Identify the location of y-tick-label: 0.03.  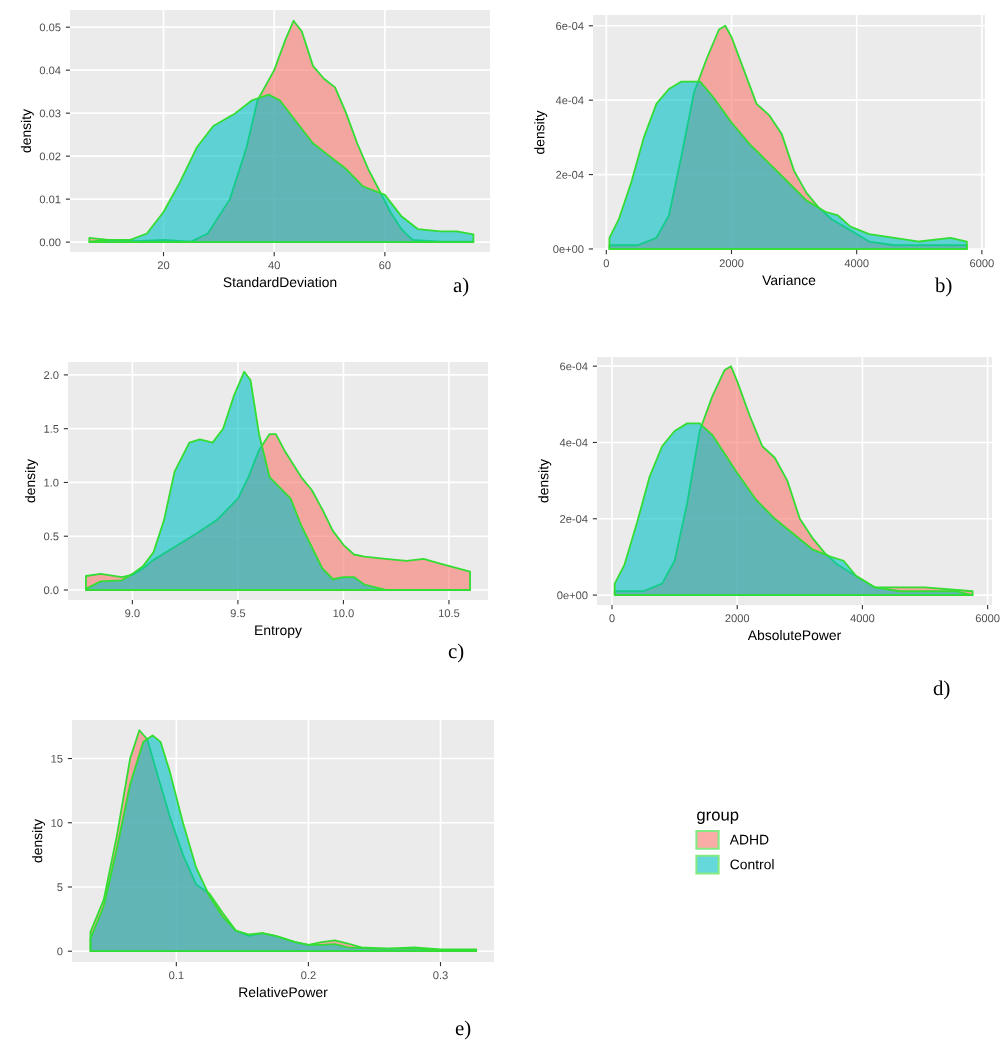
(50, 113).